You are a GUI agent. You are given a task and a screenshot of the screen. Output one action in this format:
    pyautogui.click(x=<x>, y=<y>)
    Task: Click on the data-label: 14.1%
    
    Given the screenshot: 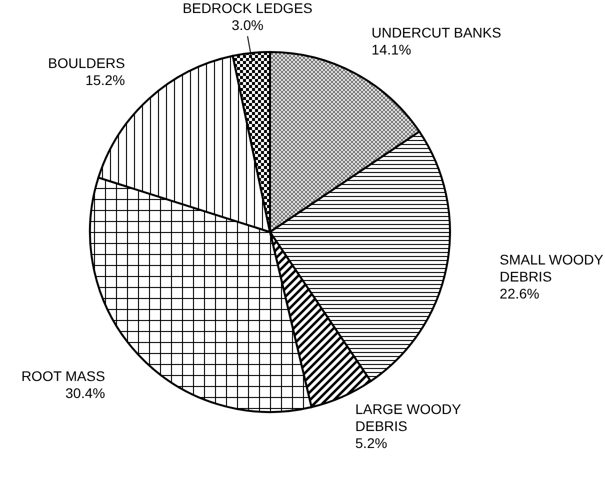 What is the action you would take?
    pyautogui.click(x=392, y=49)
    